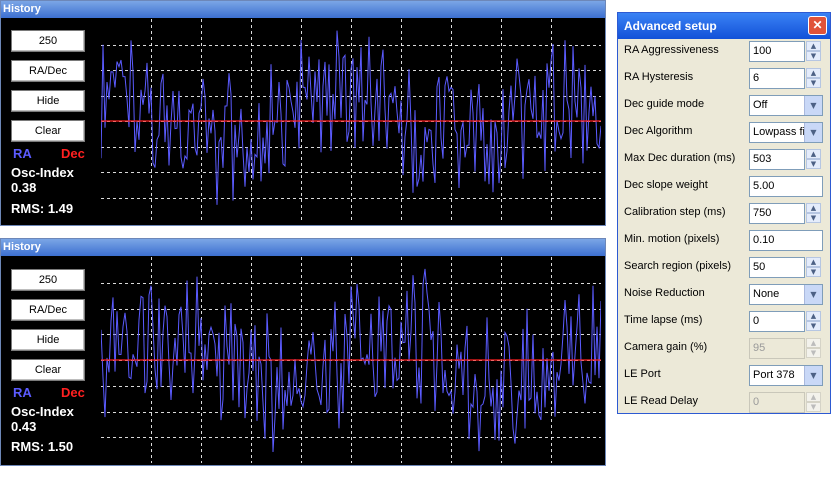 The height and width of the screenshot is (491, 831). What do you see at coordinates (672, 239) in the screenshot?
I see `setting-label: Min. motion (pixels)` at bounding box center [672, 239].